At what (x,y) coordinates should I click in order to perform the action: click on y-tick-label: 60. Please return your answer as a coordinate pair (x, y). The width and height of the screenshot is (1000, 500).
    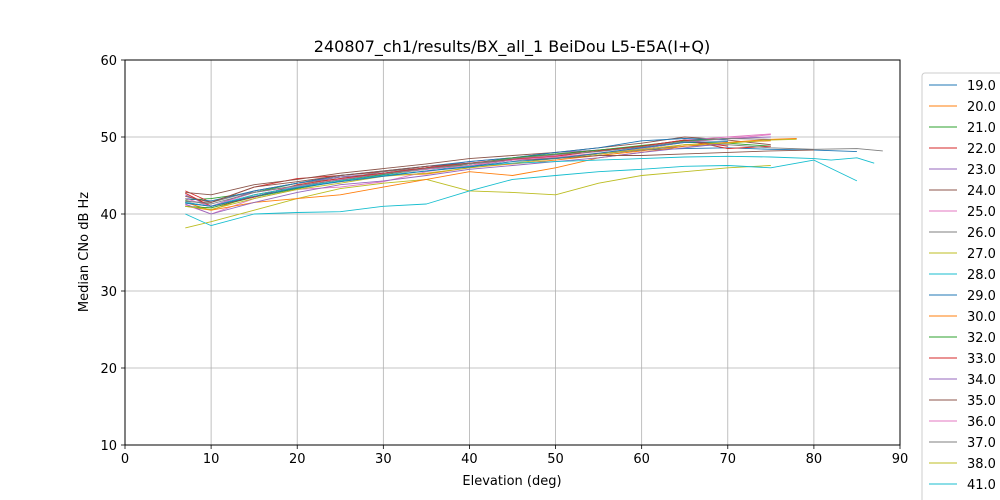
    Looking at the image, I should click on (108, 61).